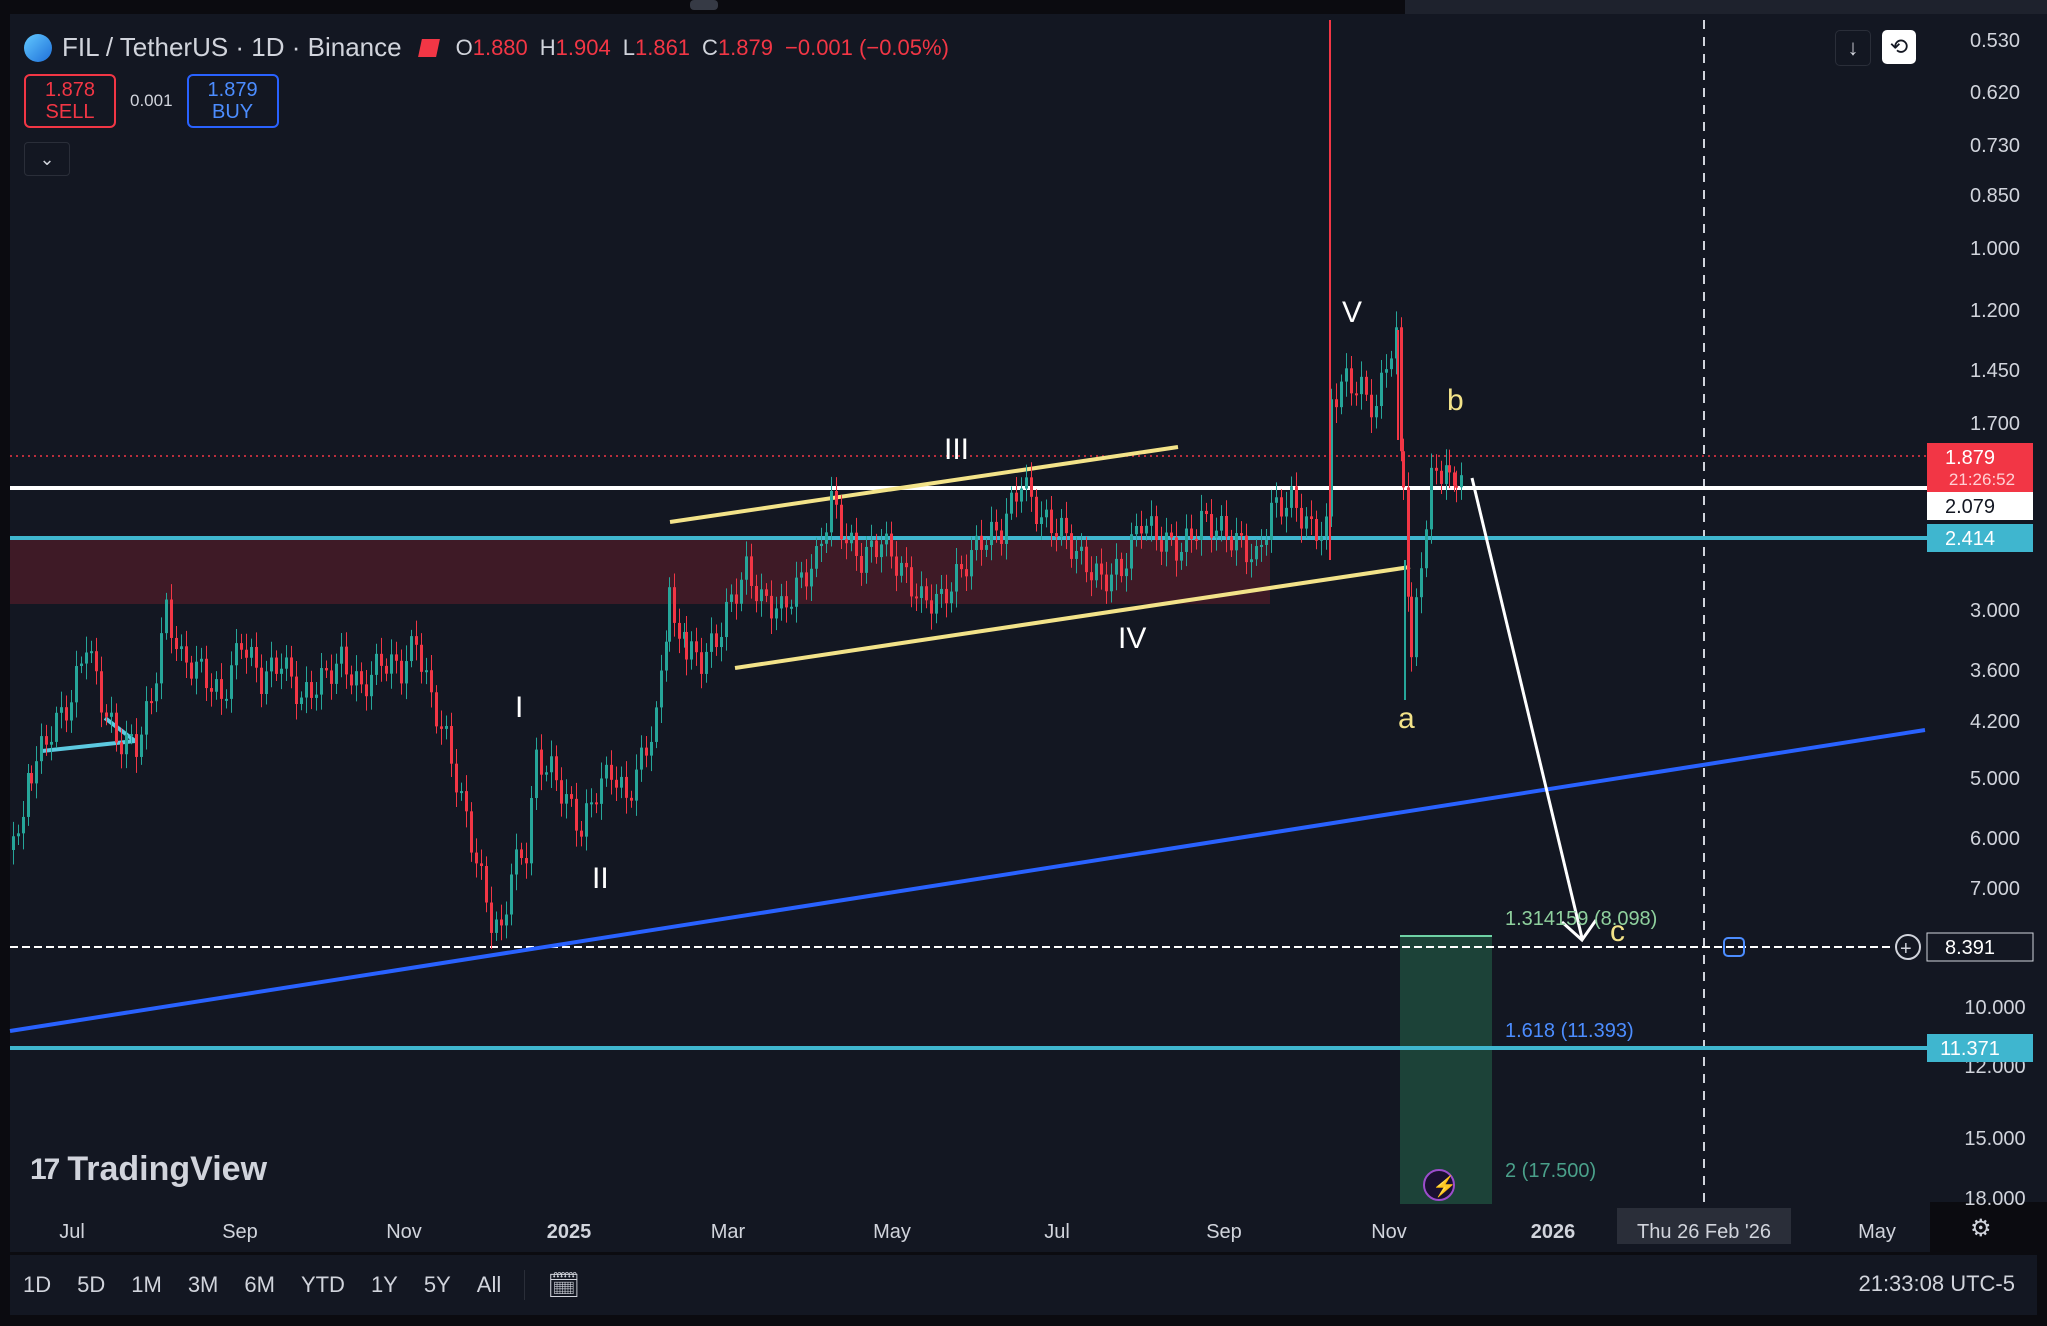  Describe the element at coordinates (1936, 1283) in the screenshot. I see `clock: 21:33:08 UTC-5` at that location.